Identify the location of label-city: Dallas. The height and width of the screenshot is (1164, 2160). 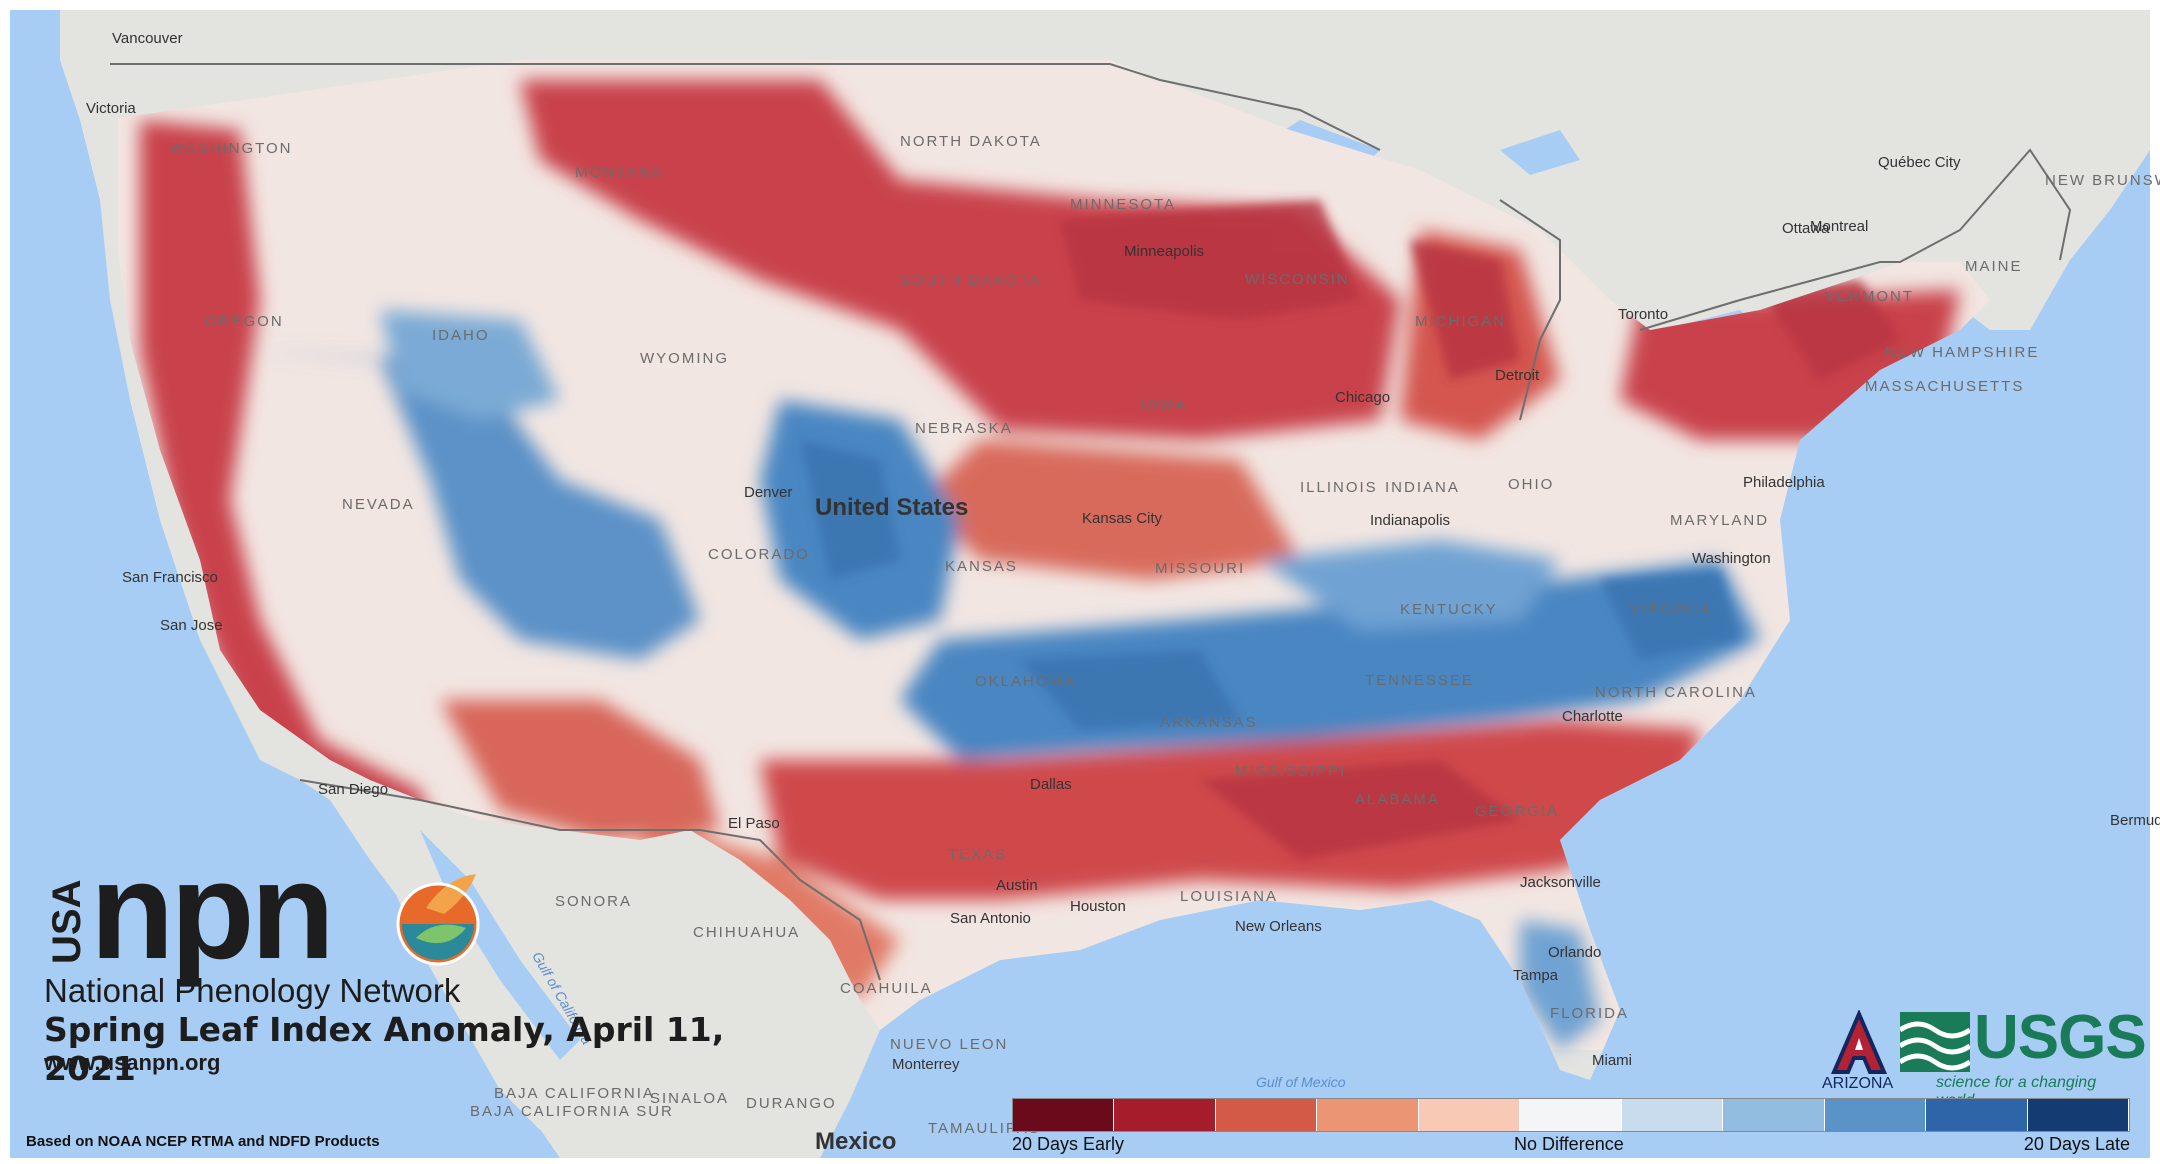
(1051, 784).